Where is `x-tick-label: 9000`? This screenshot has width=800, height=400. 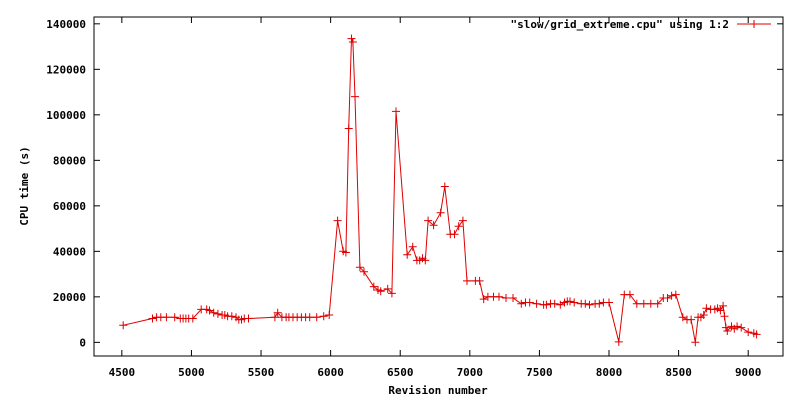 x-tick-label: 9000 is located at coordinates (748, 372).